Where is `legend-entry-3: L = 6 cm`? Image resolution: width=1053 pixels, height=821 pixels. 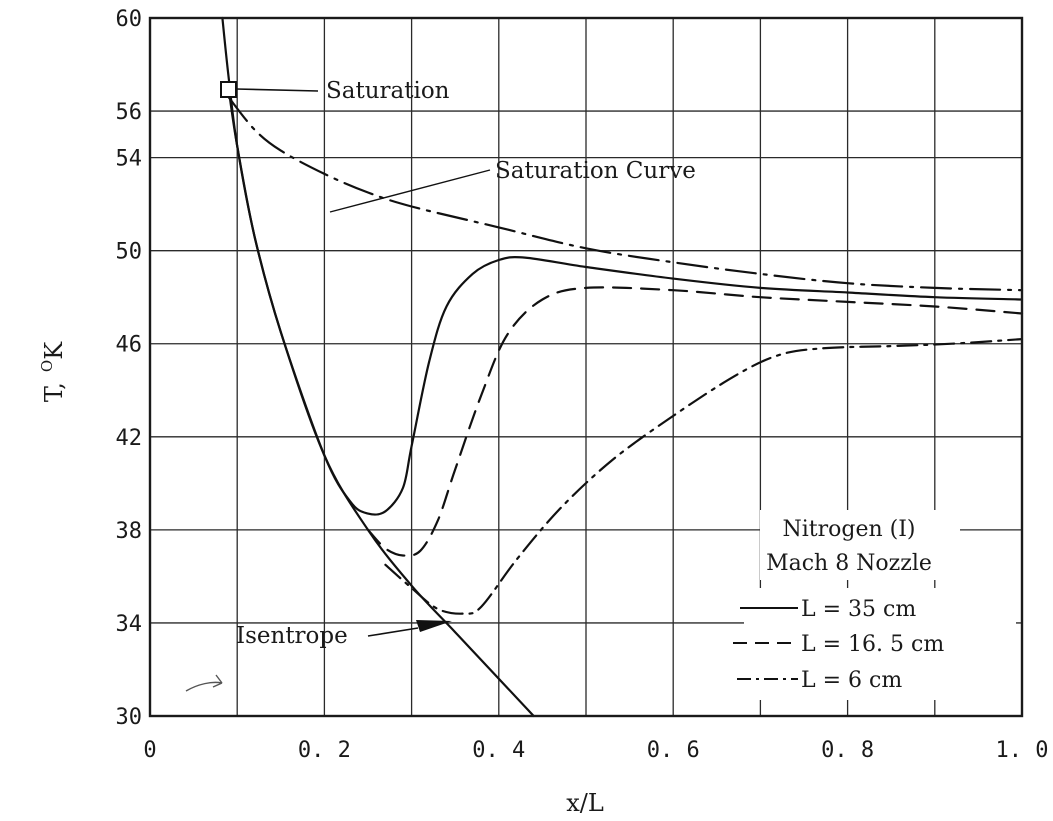 legend-entry-3: L = 6 cm is located at coordinates (851, 680).